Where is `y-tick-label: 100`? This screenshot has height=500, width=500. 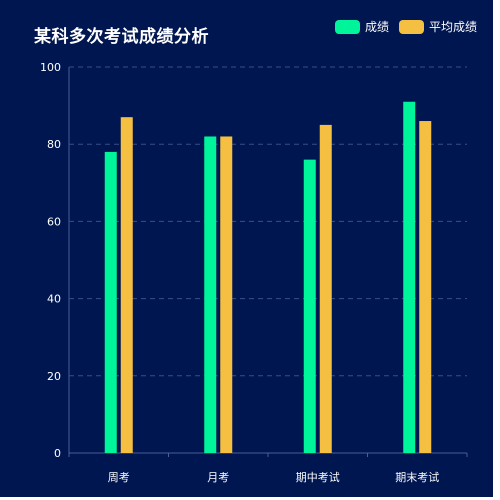 y-tick-label: 100 is located at coordinates (50, 67).